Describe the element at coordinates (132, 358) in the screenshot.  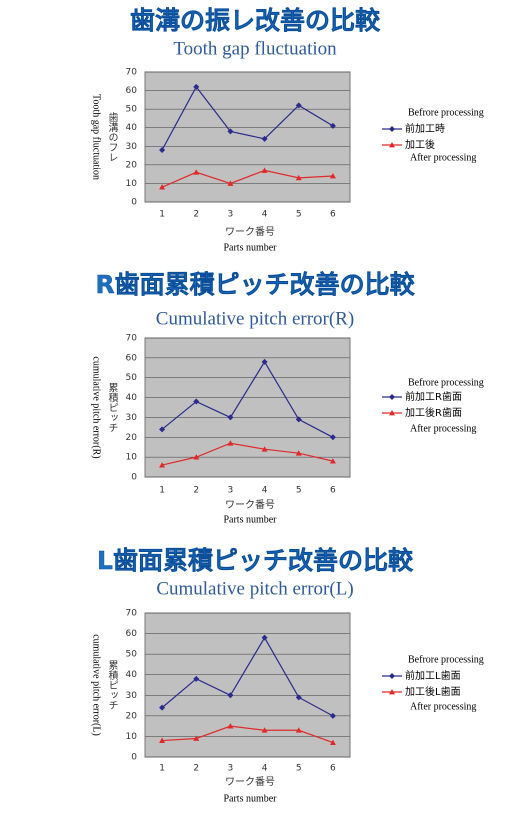
I see `y-tick-label: 60` at that location.